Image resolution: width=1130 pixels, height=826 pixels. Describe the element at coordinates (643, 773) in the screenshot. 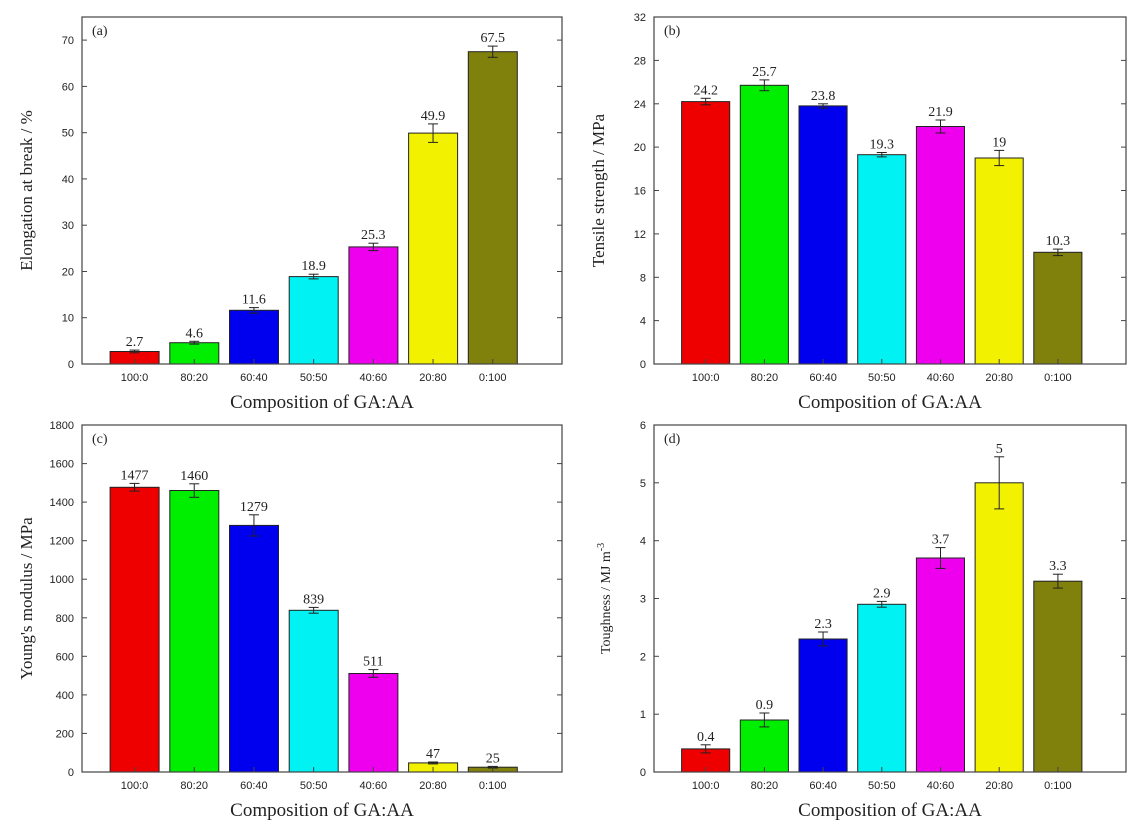

I see `y-tick-label-d-0: 0` at that location.